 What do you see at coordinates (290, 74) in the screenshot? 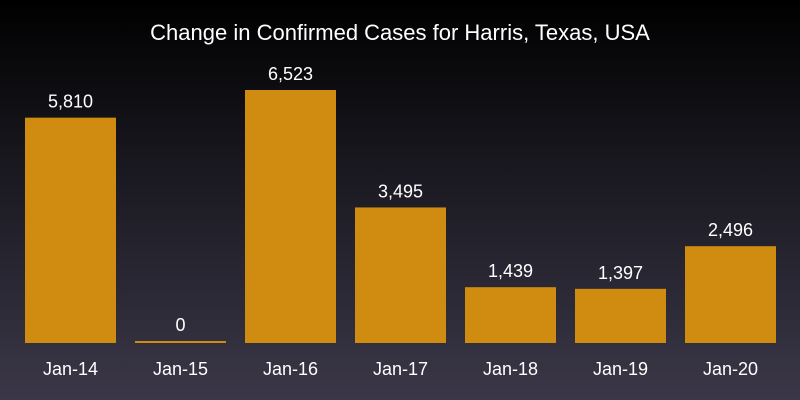
I see `value-label-jan-16: 6,523` at bounding box center [290, 74].